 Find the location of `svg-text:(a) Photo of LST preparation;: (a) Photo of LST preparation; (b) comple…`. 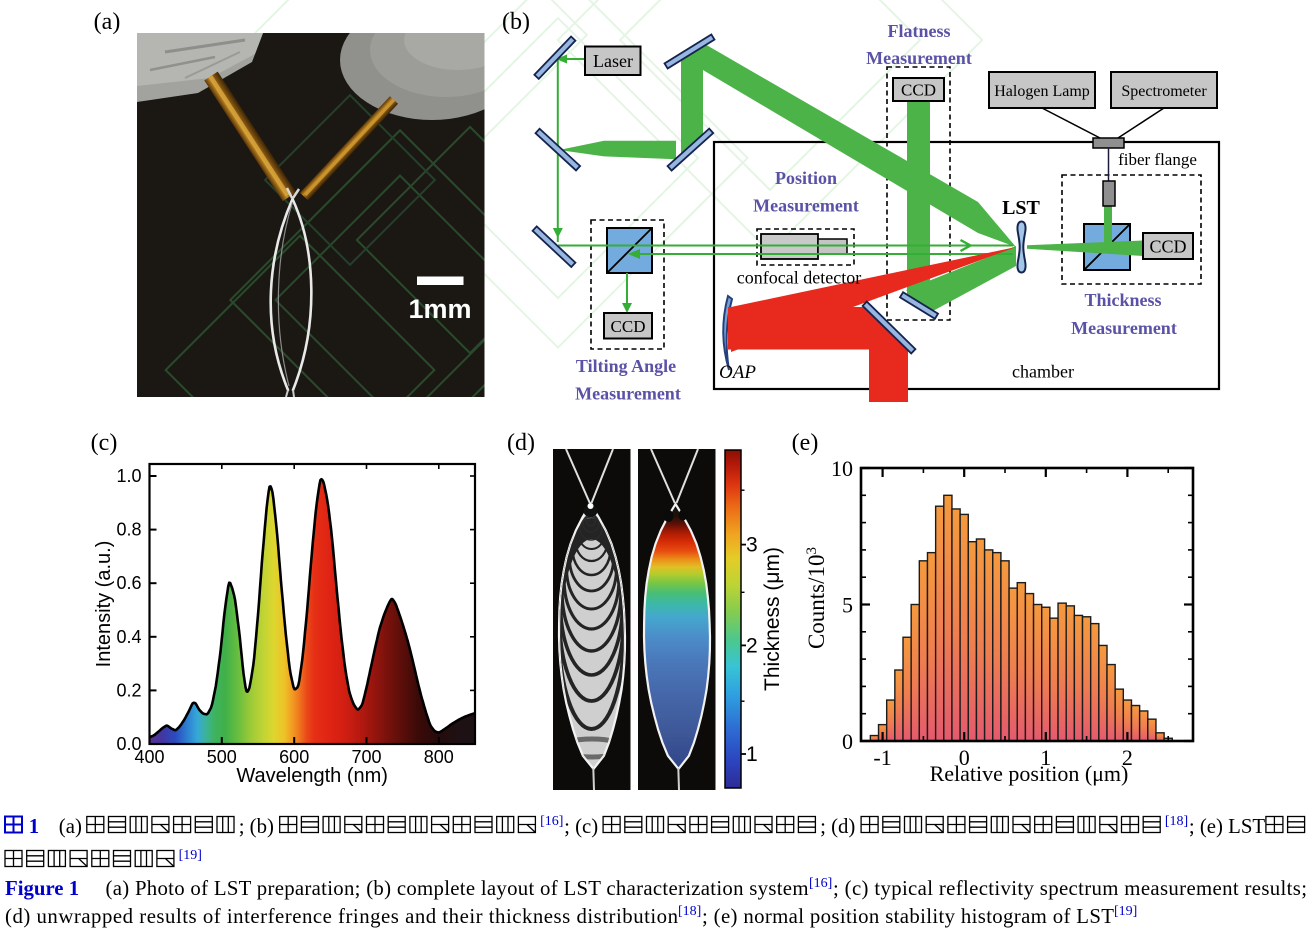

svg-text:(a) Photo of LST preparation;: (a) Photo of LST preparation; (b) comple… is located at coordinates (457, 888).